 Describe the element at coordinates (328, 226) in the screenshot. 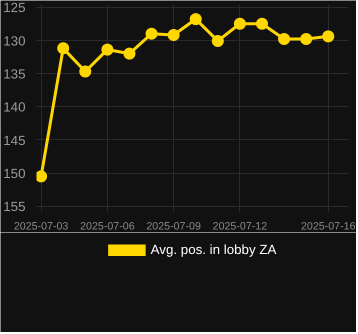

I see `x-tick-label: 2025-07-16` at that location.